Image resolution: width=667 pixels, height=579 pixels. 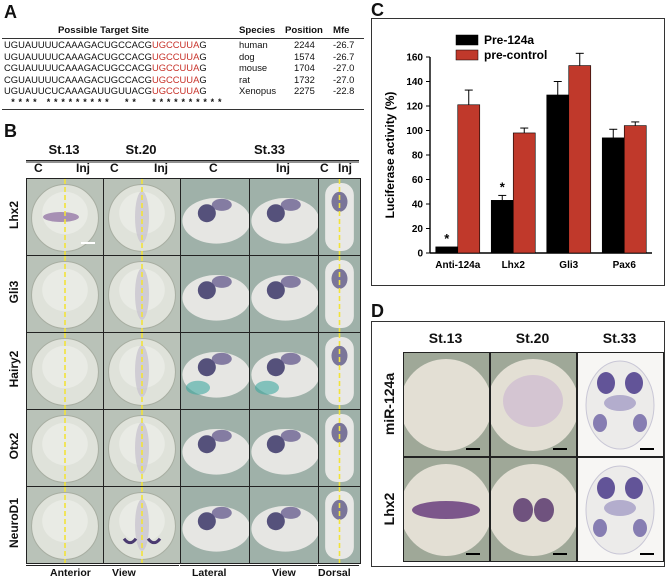 I want to click on position-cell: 1732, so click(x=304, y=79).